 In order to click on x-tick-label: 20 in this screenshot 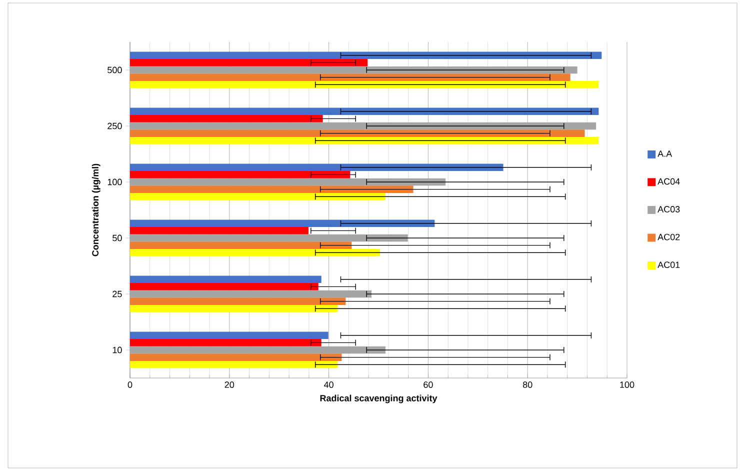, I will do `click(229, 385)`.